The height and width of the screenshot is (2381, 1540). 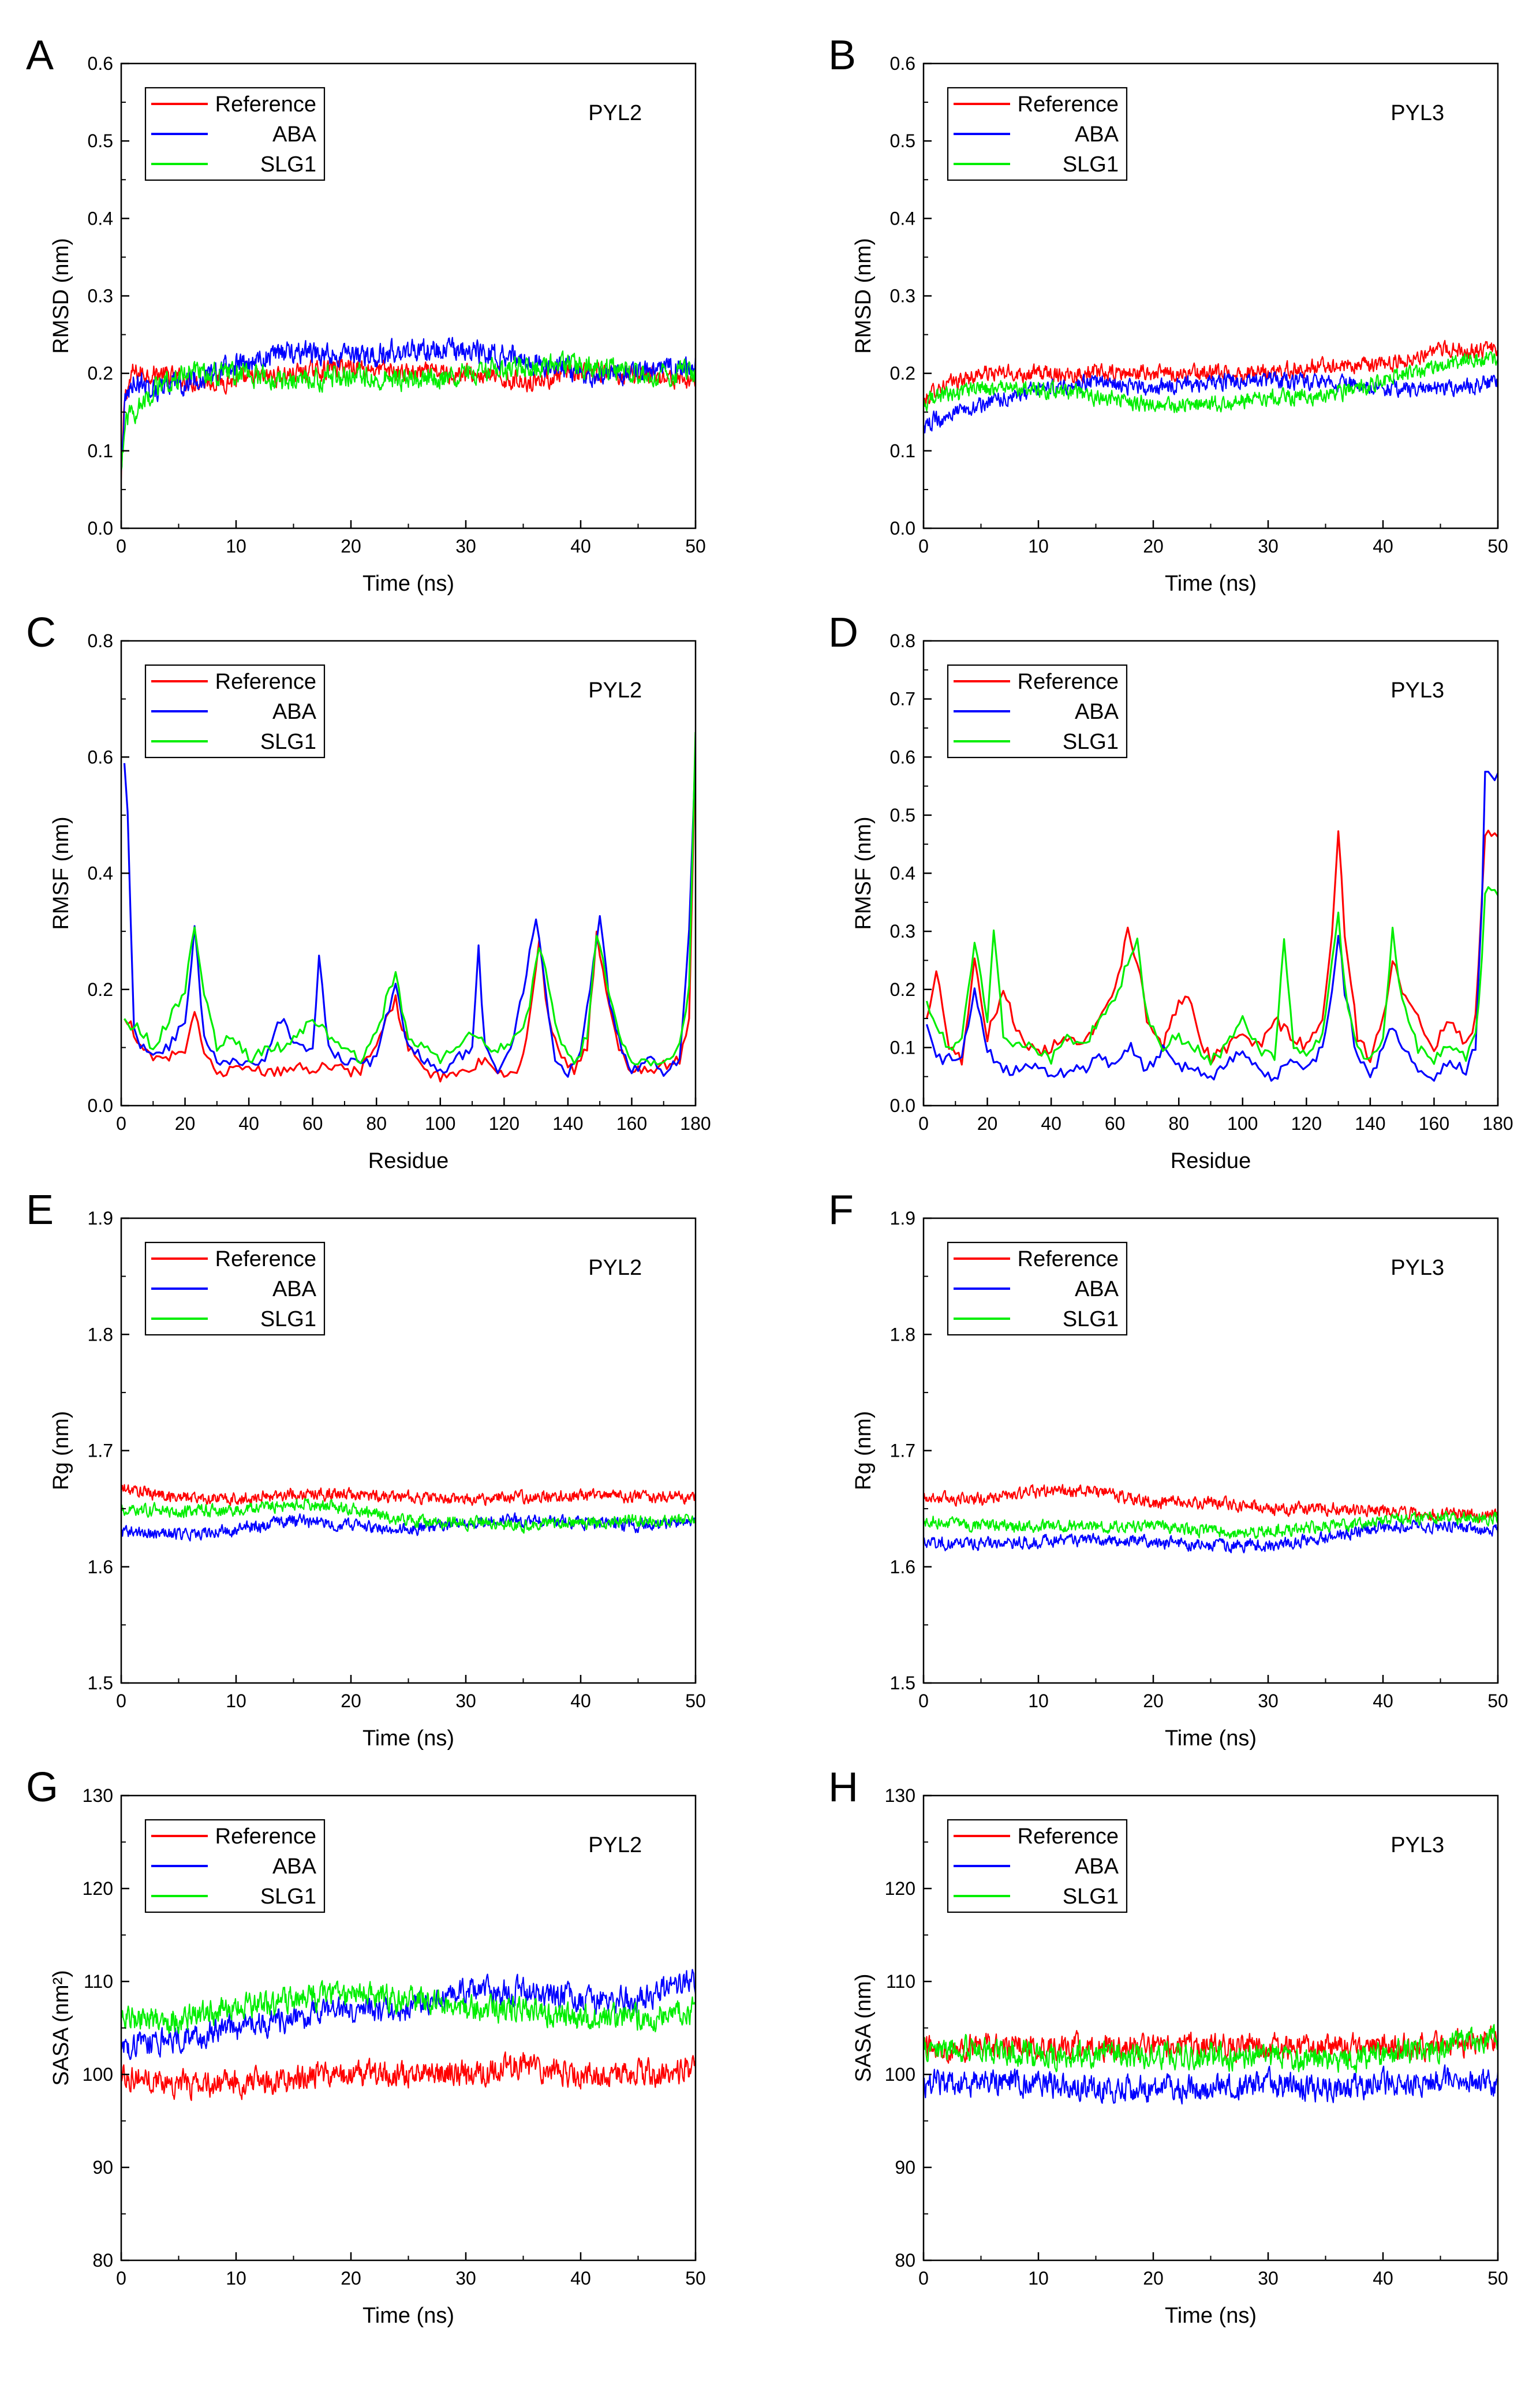 What do you see at coordinates (409, 409) in the screenshot?
I see `series-group-a` at bounding box center [409, 409].